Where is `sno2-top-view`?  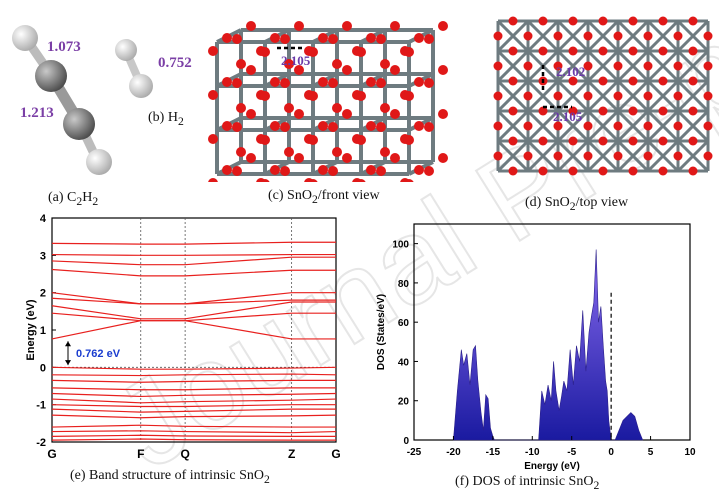
sno2-top-view is located at coordinates (603, 96).